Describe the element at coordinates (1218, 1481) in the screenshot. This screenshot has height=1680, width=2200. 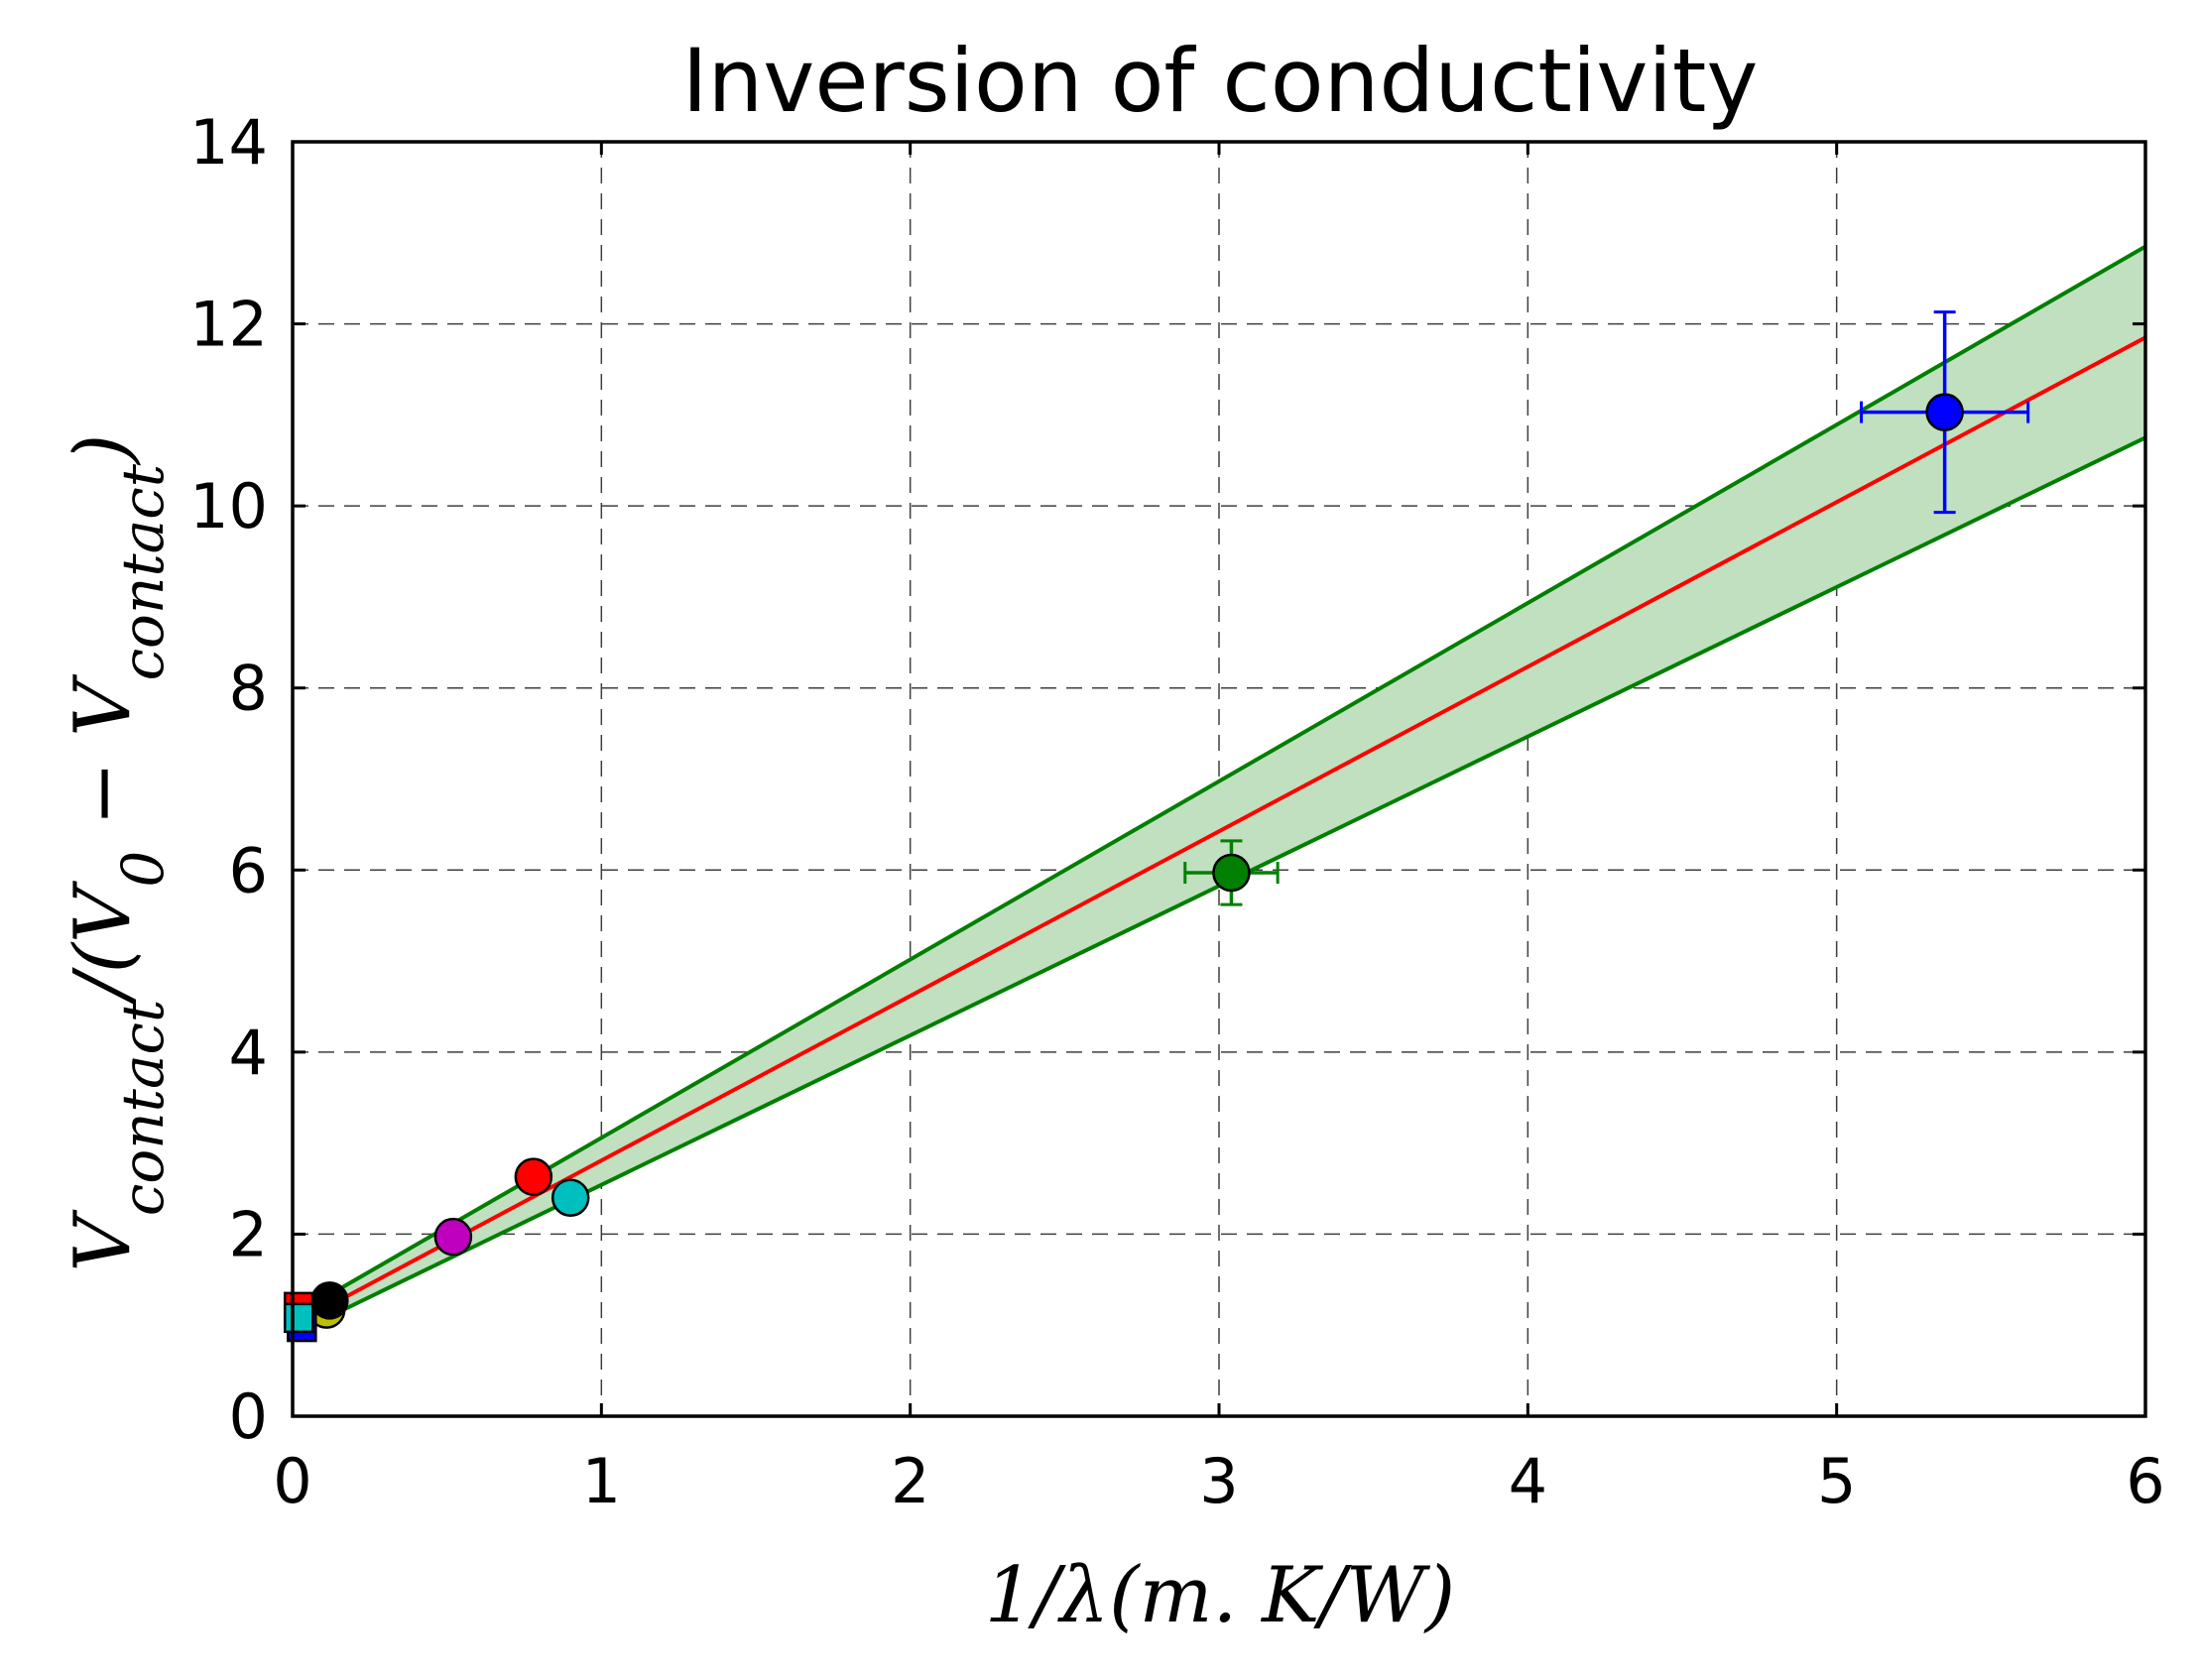
I see `x-tick-label: 3` at that location.